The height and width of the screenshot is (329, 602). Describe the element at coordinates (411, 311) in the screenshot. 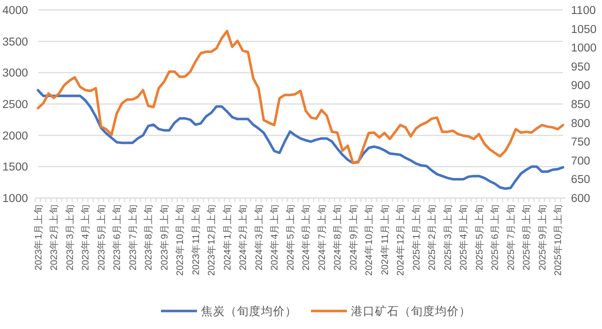

I see `legend-label: 港口矿石（旬度均价）` at that location.